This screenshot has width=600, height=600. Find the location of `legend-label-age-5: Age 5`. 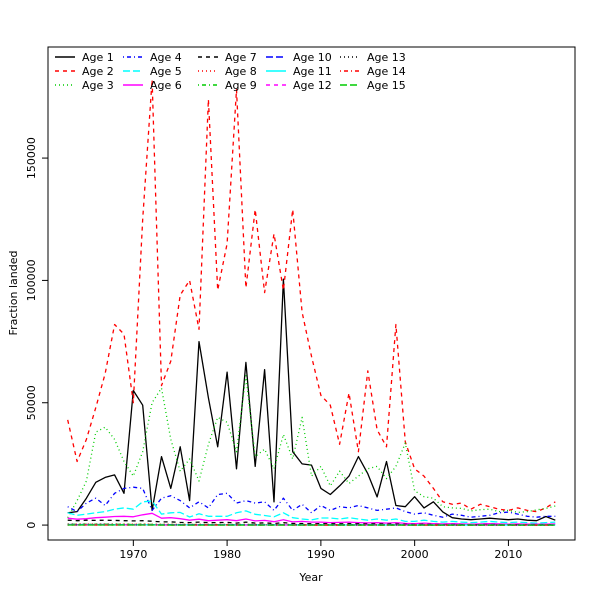

legend-label-age-5: Age 5 is located at coordinates (166, 71).